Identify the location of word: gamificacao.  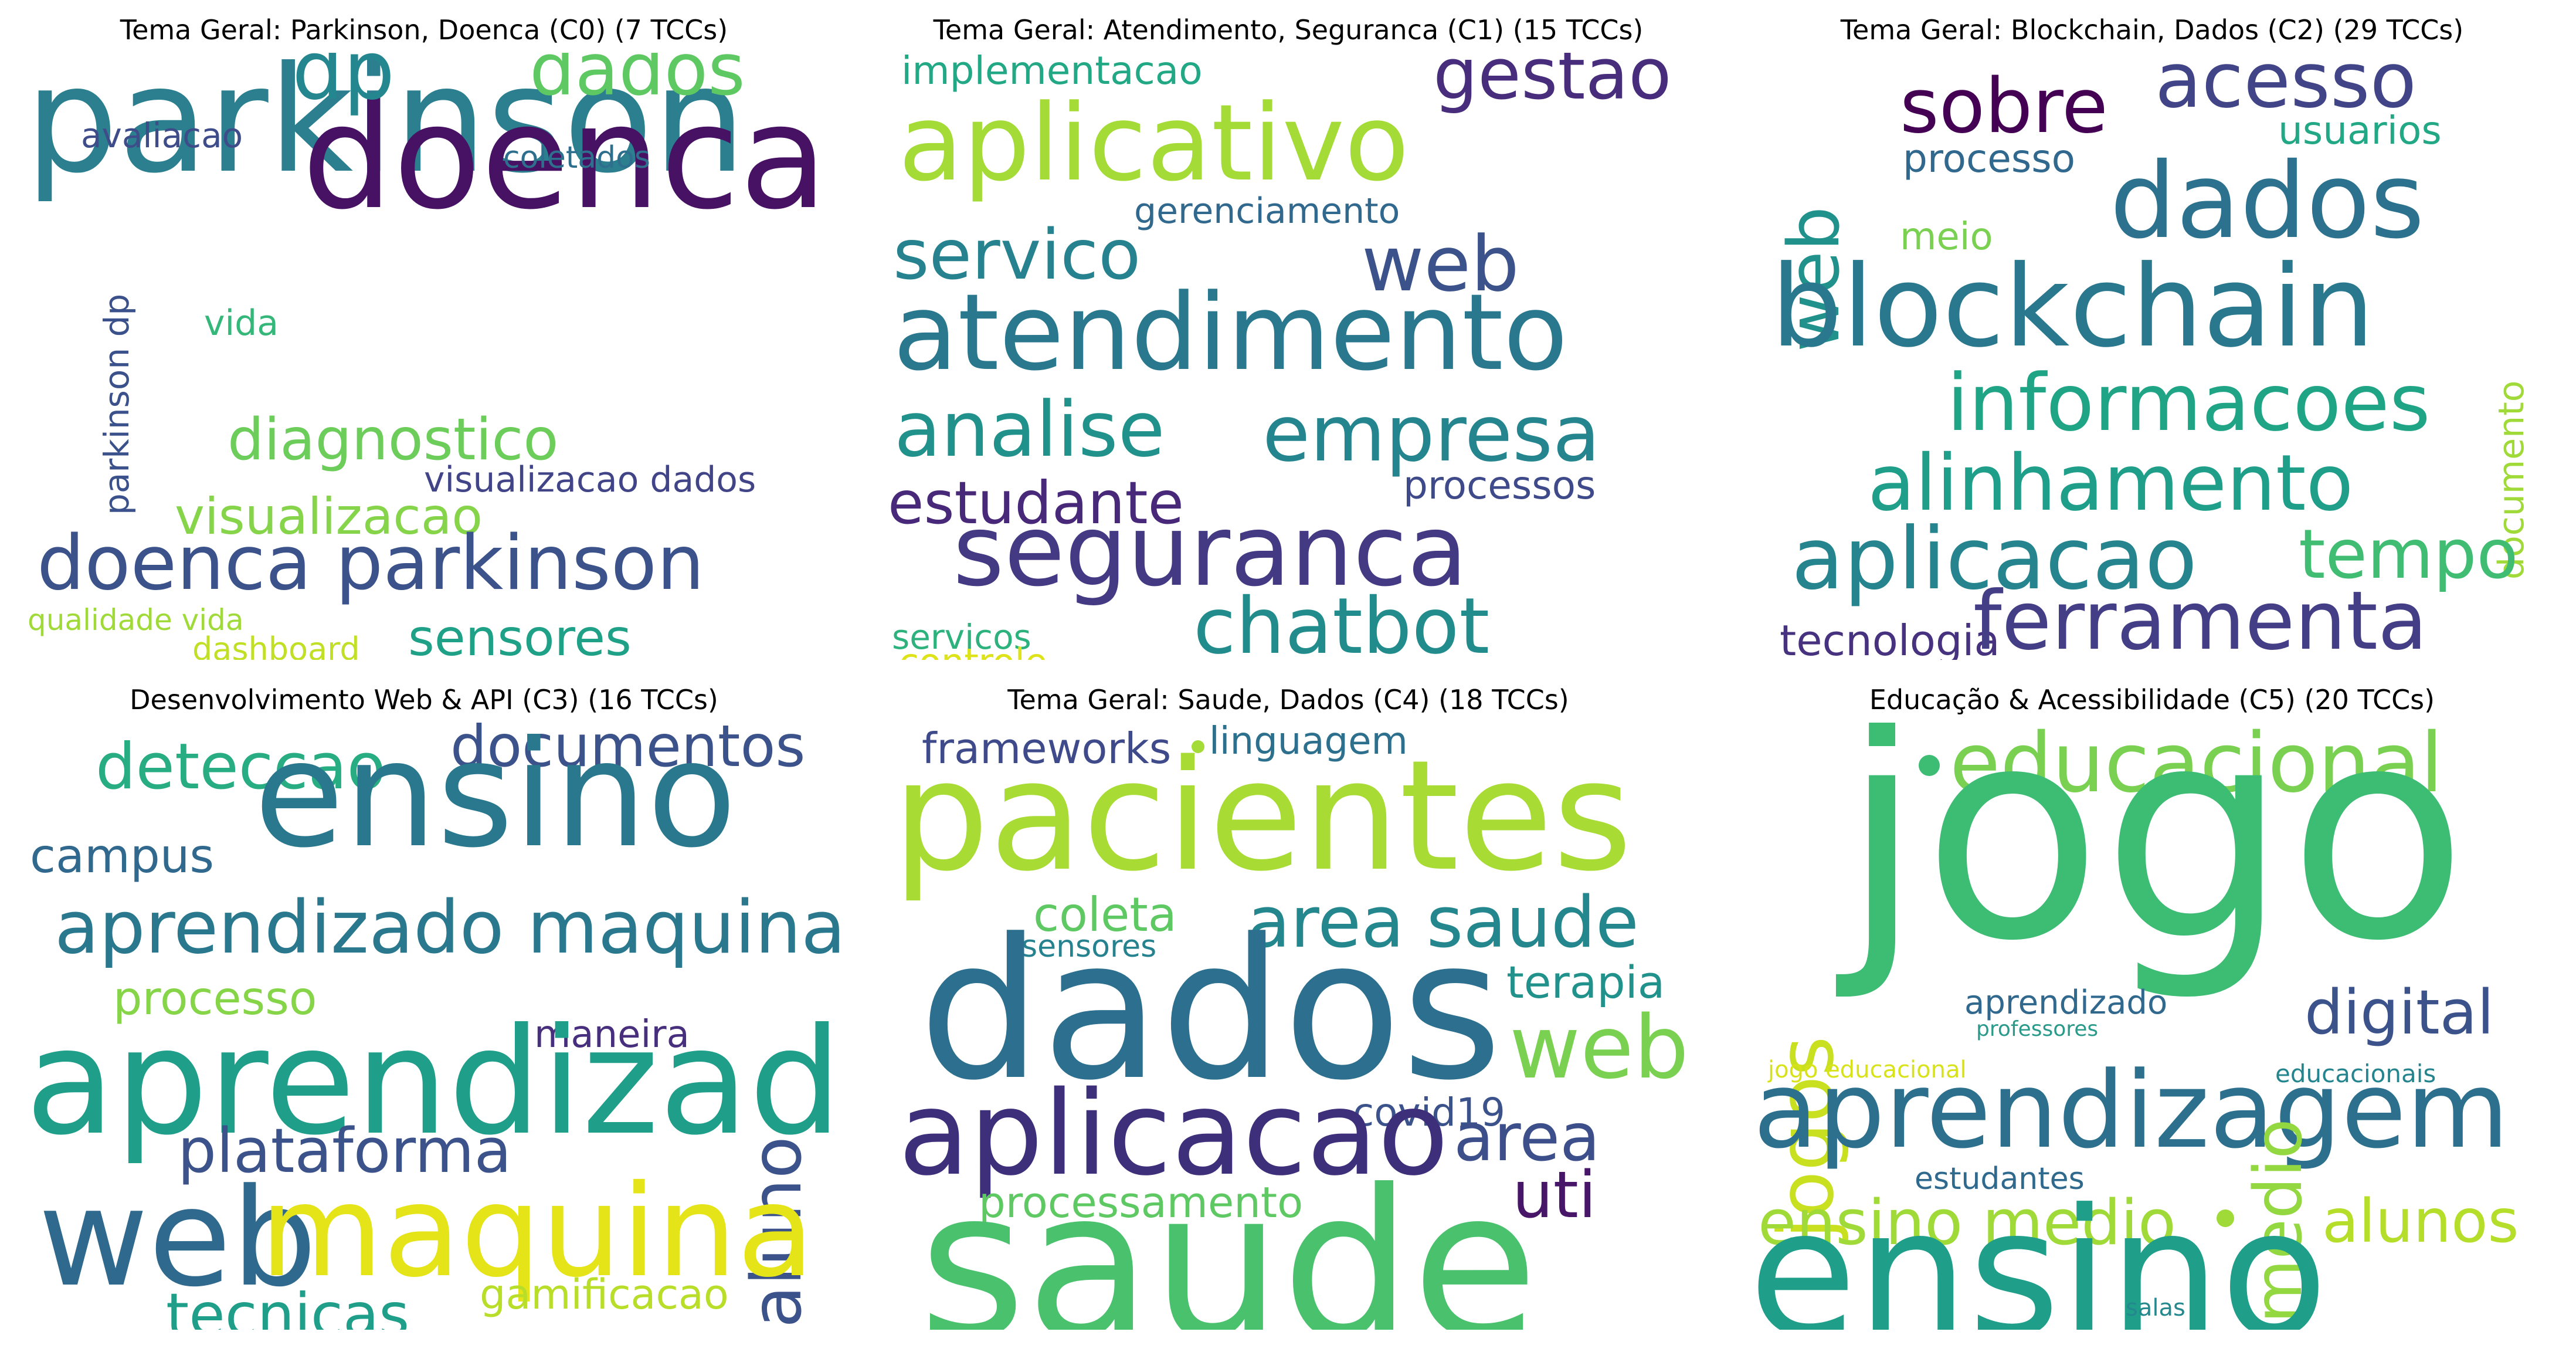
(604, 1294).